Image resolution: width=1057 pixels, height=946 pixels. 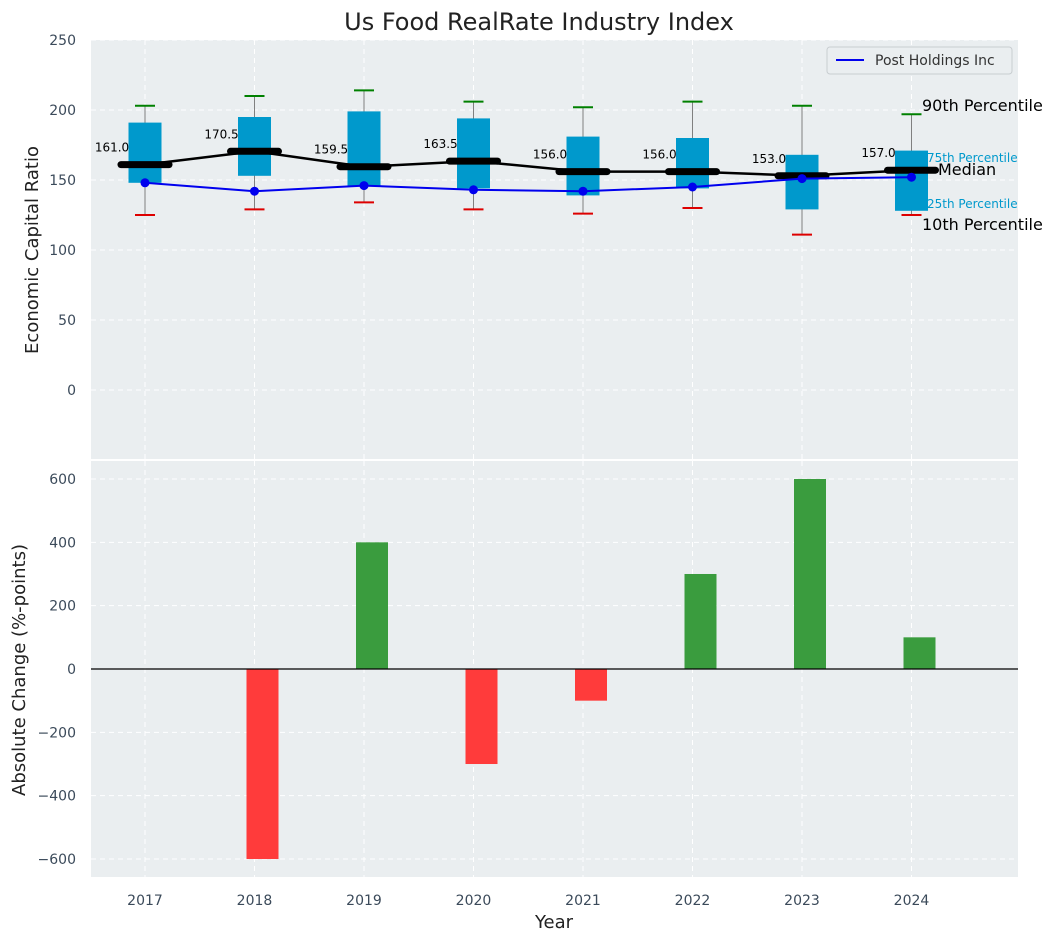 What do you see at coordinates (62, 251) in the screenshot?
I see `top-y-tick-label-100: 100` at bounding box center [62, 251].